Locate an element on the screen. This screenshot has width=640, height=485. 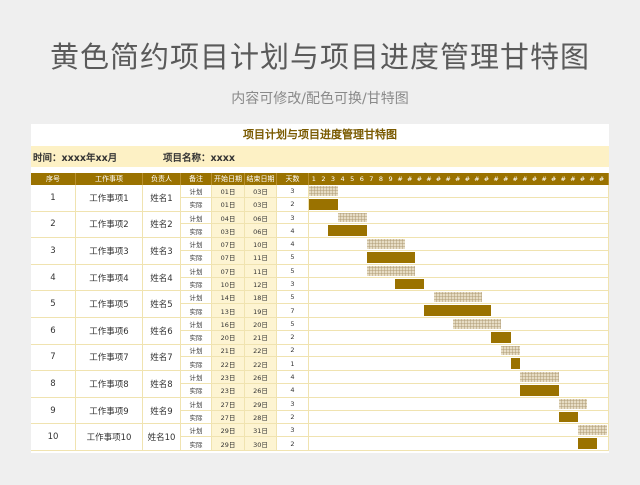
actual-end-date: 12日 is located at coordinates (261, 284).